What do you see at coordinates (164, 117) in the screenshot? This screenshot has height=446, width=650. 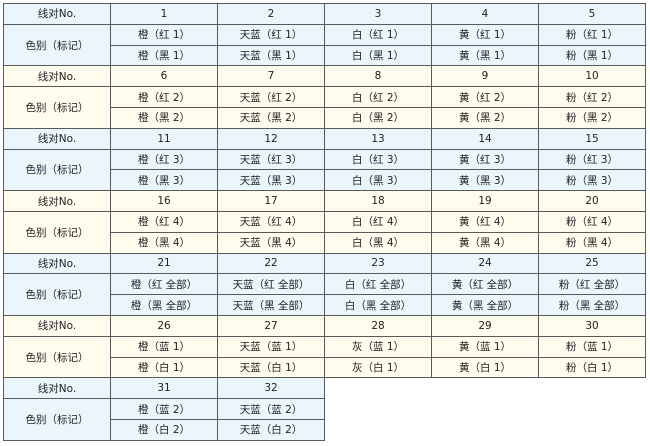 I see `color-cell: 橙（黑 2）` at bounding box center [164, 117].